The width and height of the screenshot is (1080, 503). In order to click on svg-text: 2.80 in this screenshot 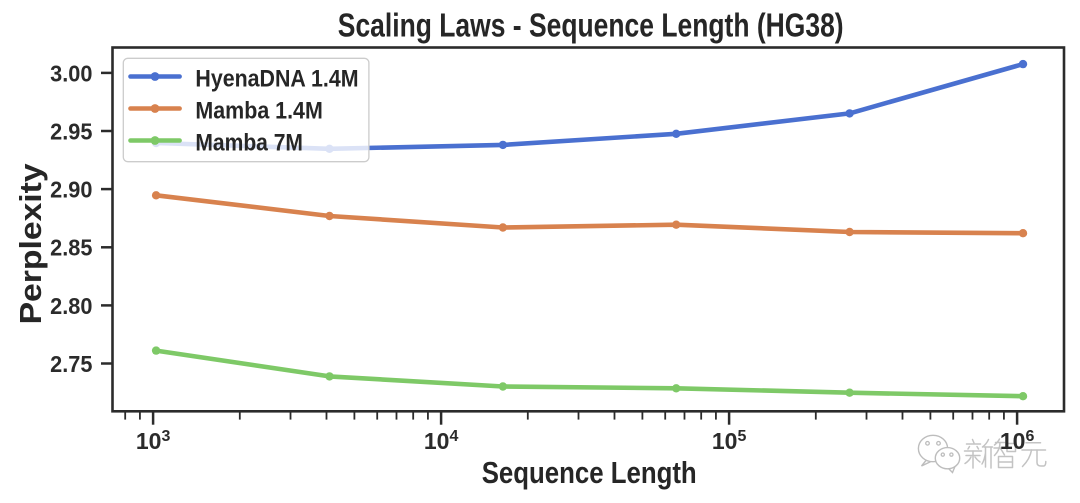, I will do `click(71, 306)`.